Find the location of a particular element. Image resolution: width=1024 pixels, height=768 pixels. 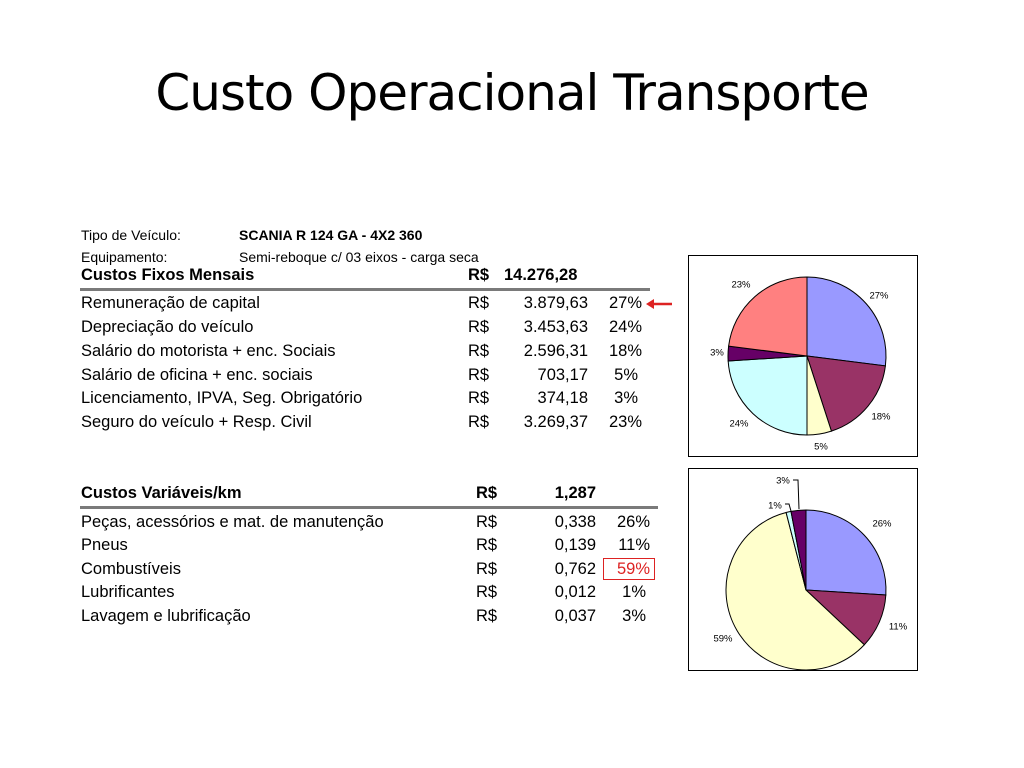

fixed-row-value: 2.596,31 is located at coordinates (555, 351).